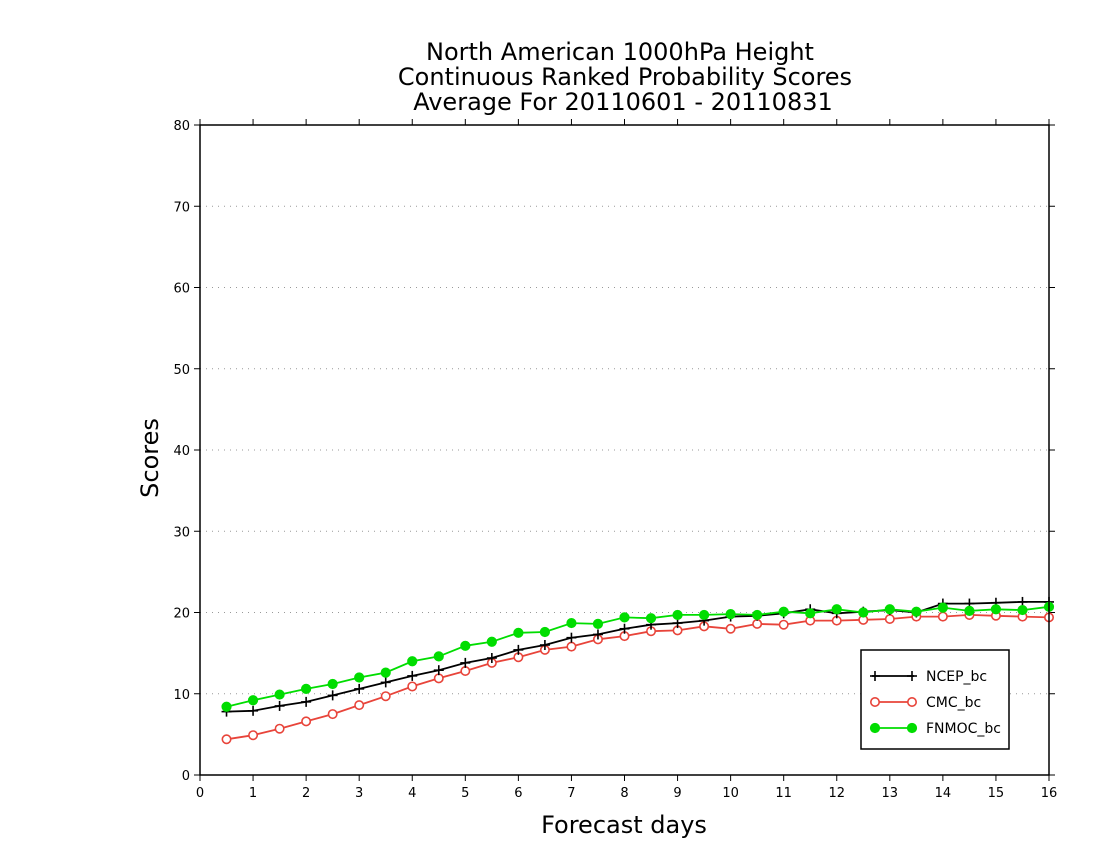  Describe the element at coordinates (638, 656) in the screenshot. I see `series-fnmoc-bc` at that location.